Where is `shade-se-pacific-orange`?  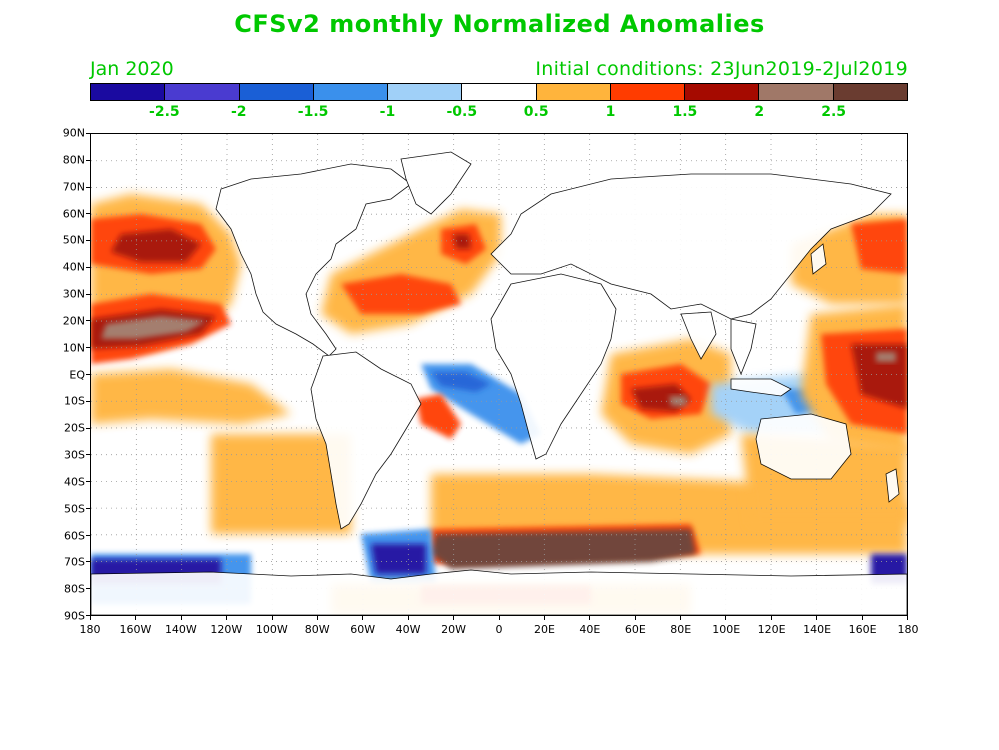
shade-se-pacific-orange is located at coordinates (281, 484).